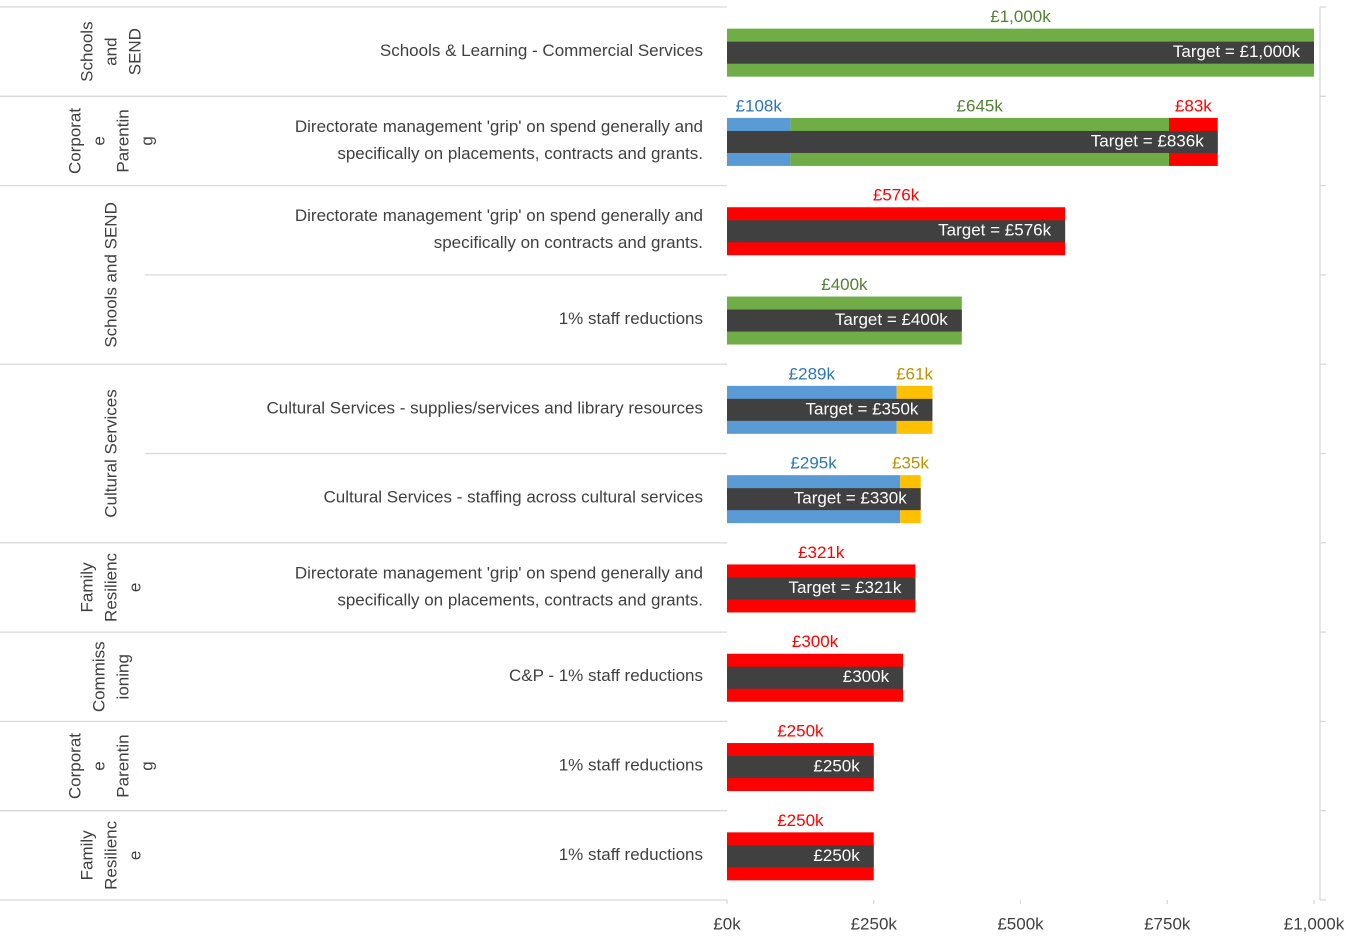 The width and height of the screenshot is (1367, 949). Describe the element at coordinates (541, 50) in the screenshot. I see `category-label: Schools & Learning - Commercial Services` at that location.